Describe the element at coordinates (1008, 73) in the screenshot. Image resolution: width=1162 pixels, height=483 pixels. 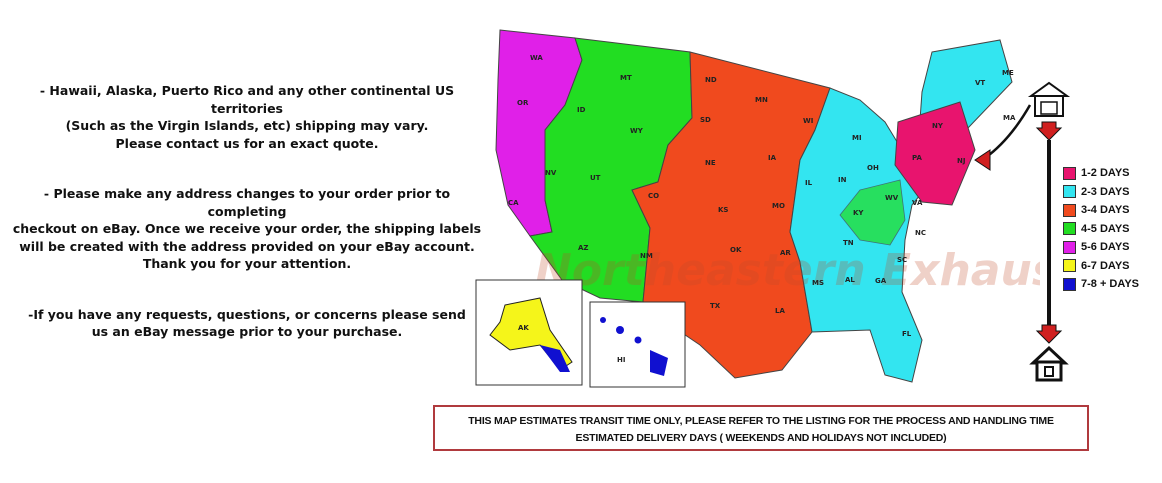
I see `state-label: ME` at that location.